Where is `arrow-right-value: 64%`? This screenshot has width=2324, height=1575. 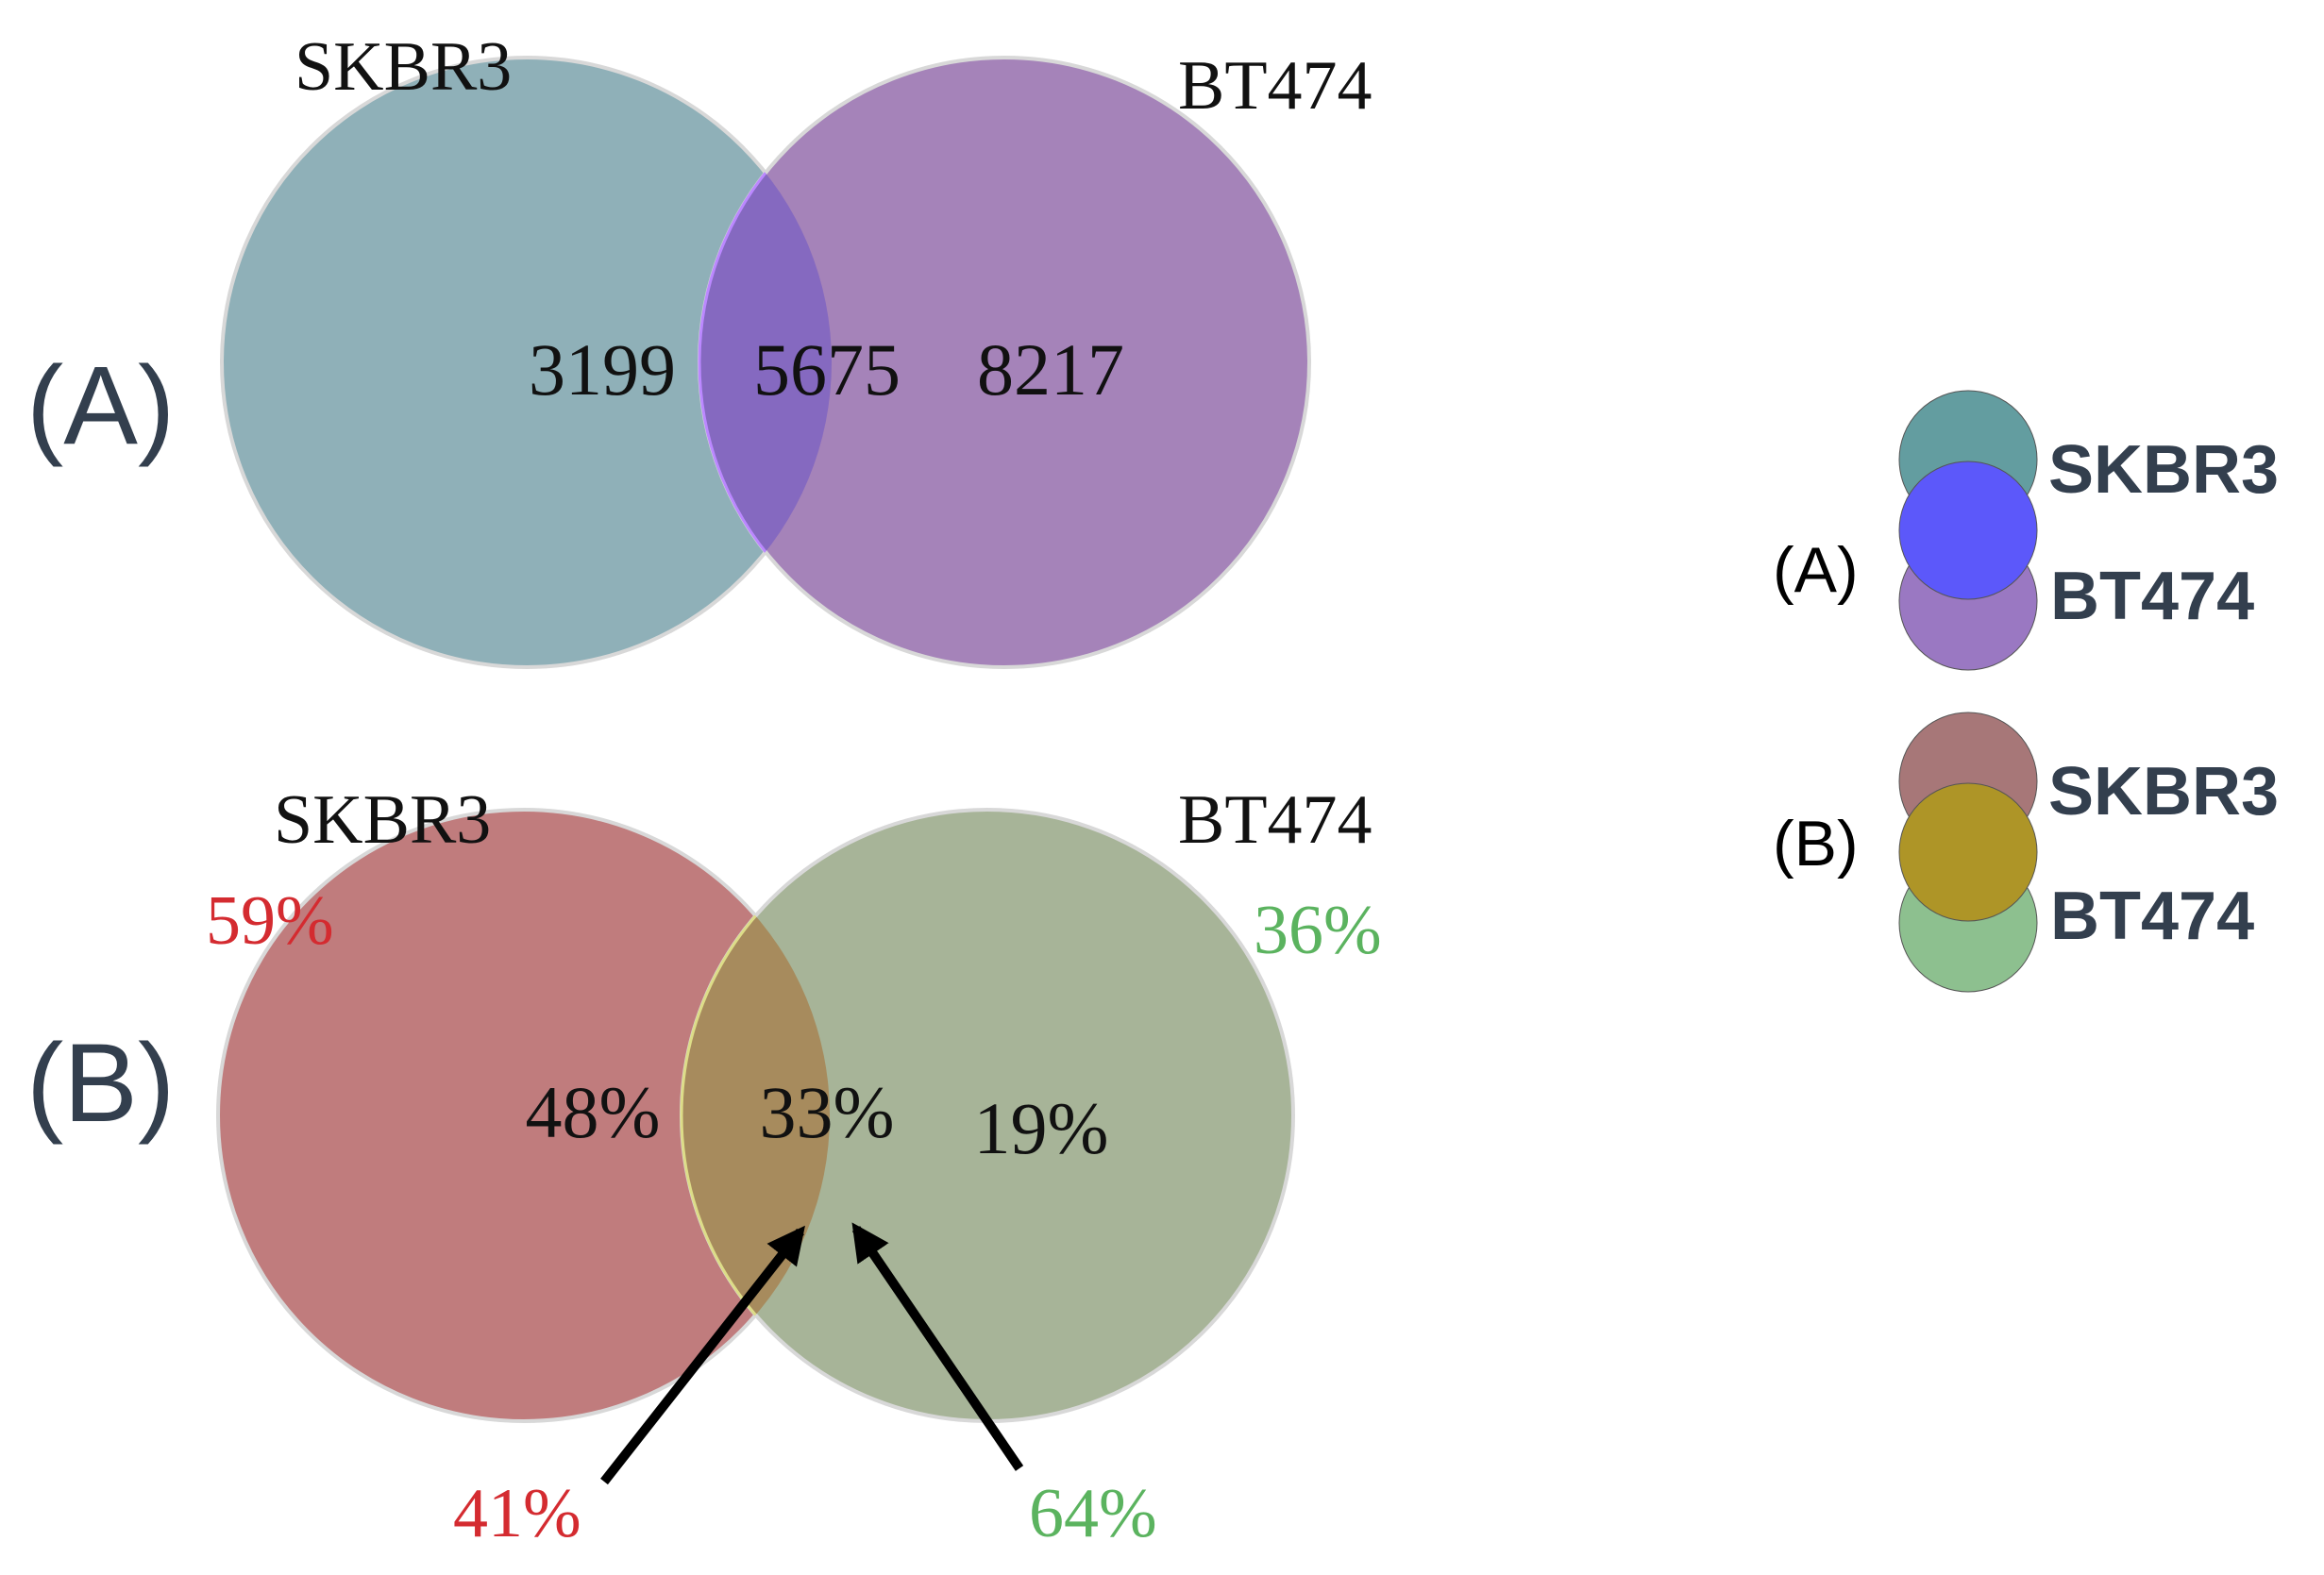 arrow-right-value: 64% is located at coordinates (1093, 1514).